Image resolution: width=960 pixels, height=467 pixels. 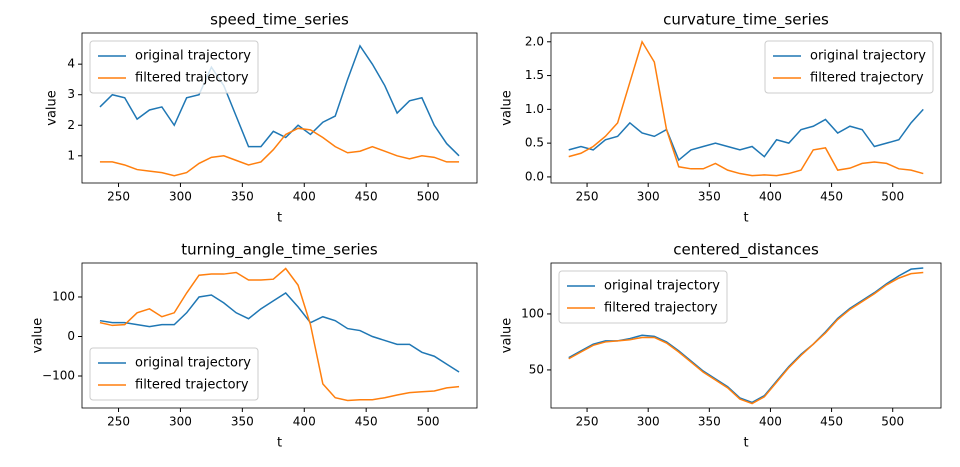 What do you see at coordinates (536, 369) in the screenshot?
I see `y-tick-label: 50` at bounding box center [536, 369].